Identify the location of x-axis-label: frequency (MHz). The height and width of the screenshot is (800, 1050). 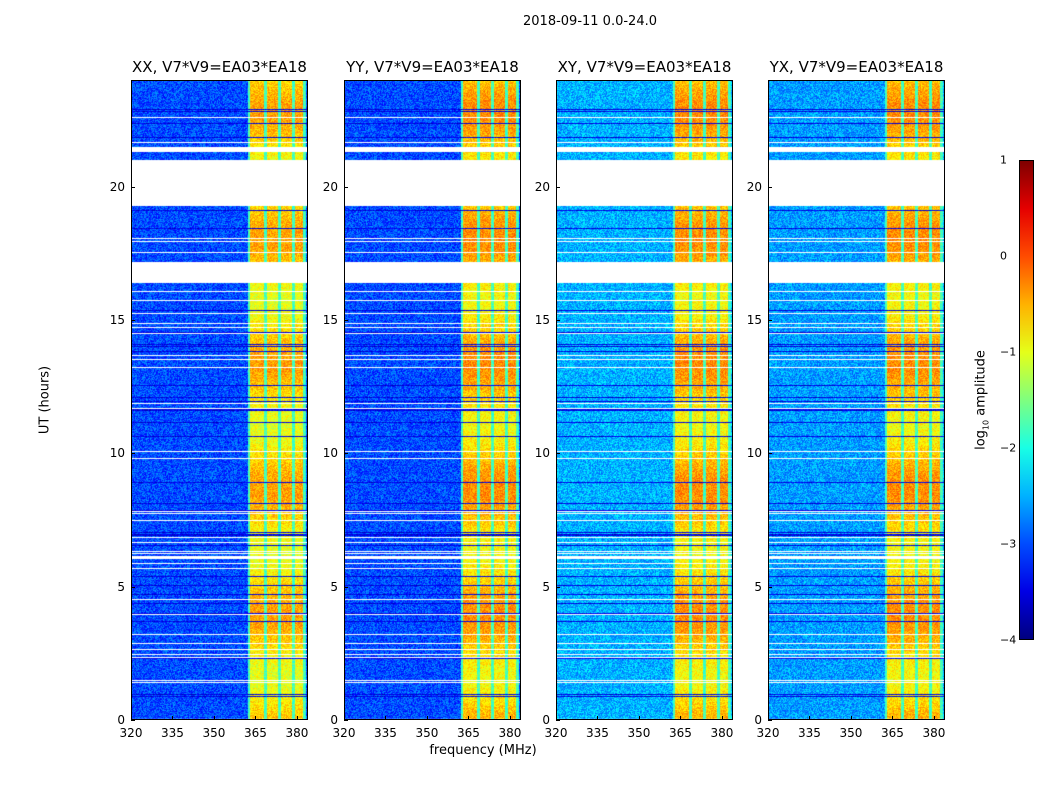
(483, 750).